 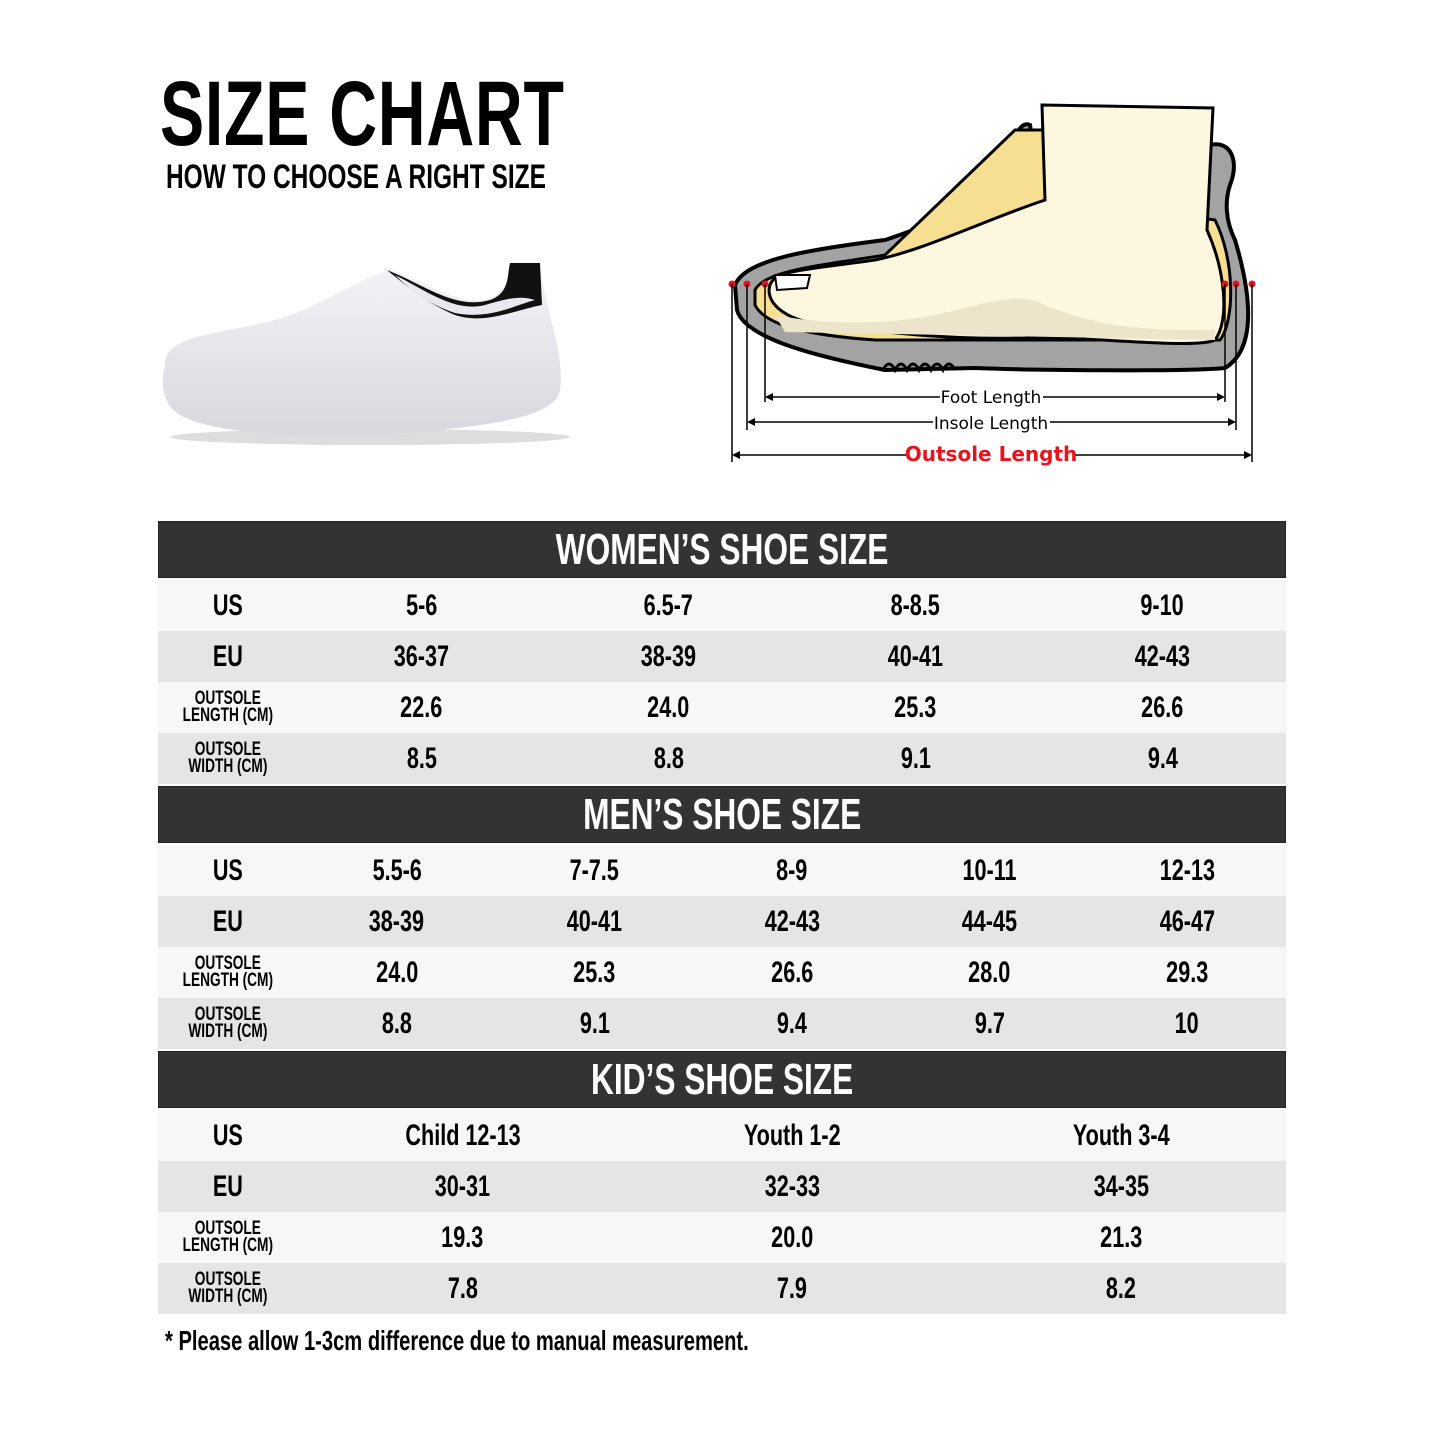 I want to click on table-cell: 34-35, so click(x=1121, y=1187).